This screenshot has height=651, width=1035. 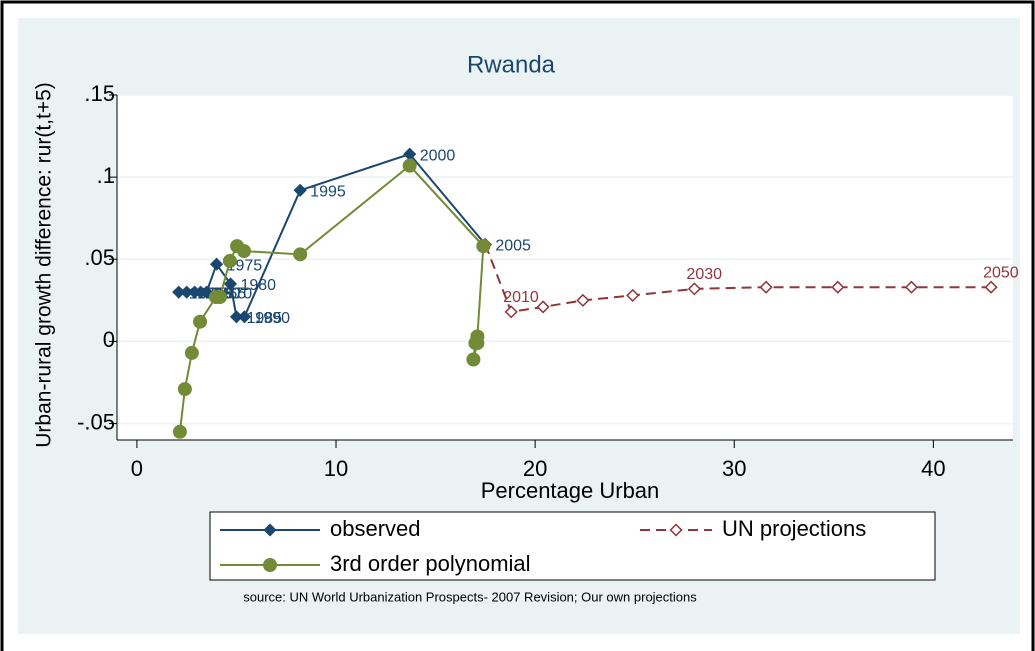 I want to click on data-label: 1980, so click(x=258, y=285).